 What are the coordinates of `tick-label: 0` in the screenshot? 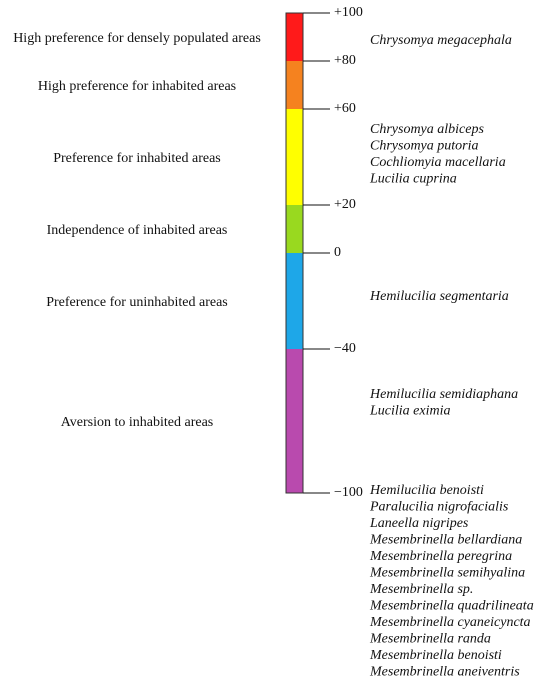 It's located at (337, 252).